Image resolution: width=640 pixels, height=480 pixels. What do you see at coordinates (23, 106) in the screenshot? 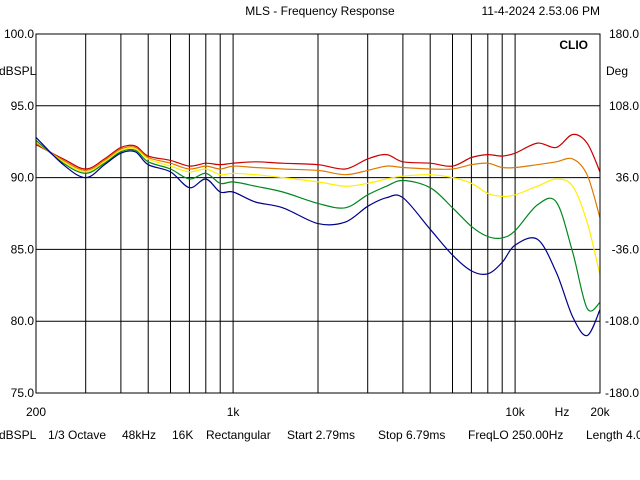
I see `y-tick-label: 95.0` at bounding box center [23, 106].